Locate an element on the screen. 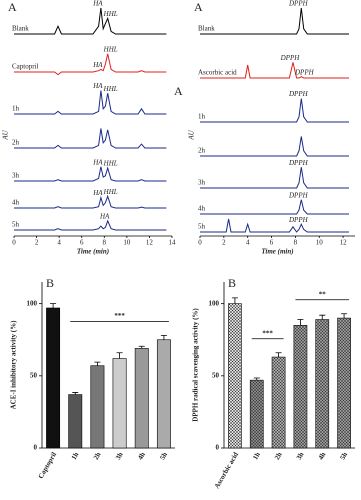 This screenshot has height=500, width=361. annotation: A is located at coordinates (178, 91).